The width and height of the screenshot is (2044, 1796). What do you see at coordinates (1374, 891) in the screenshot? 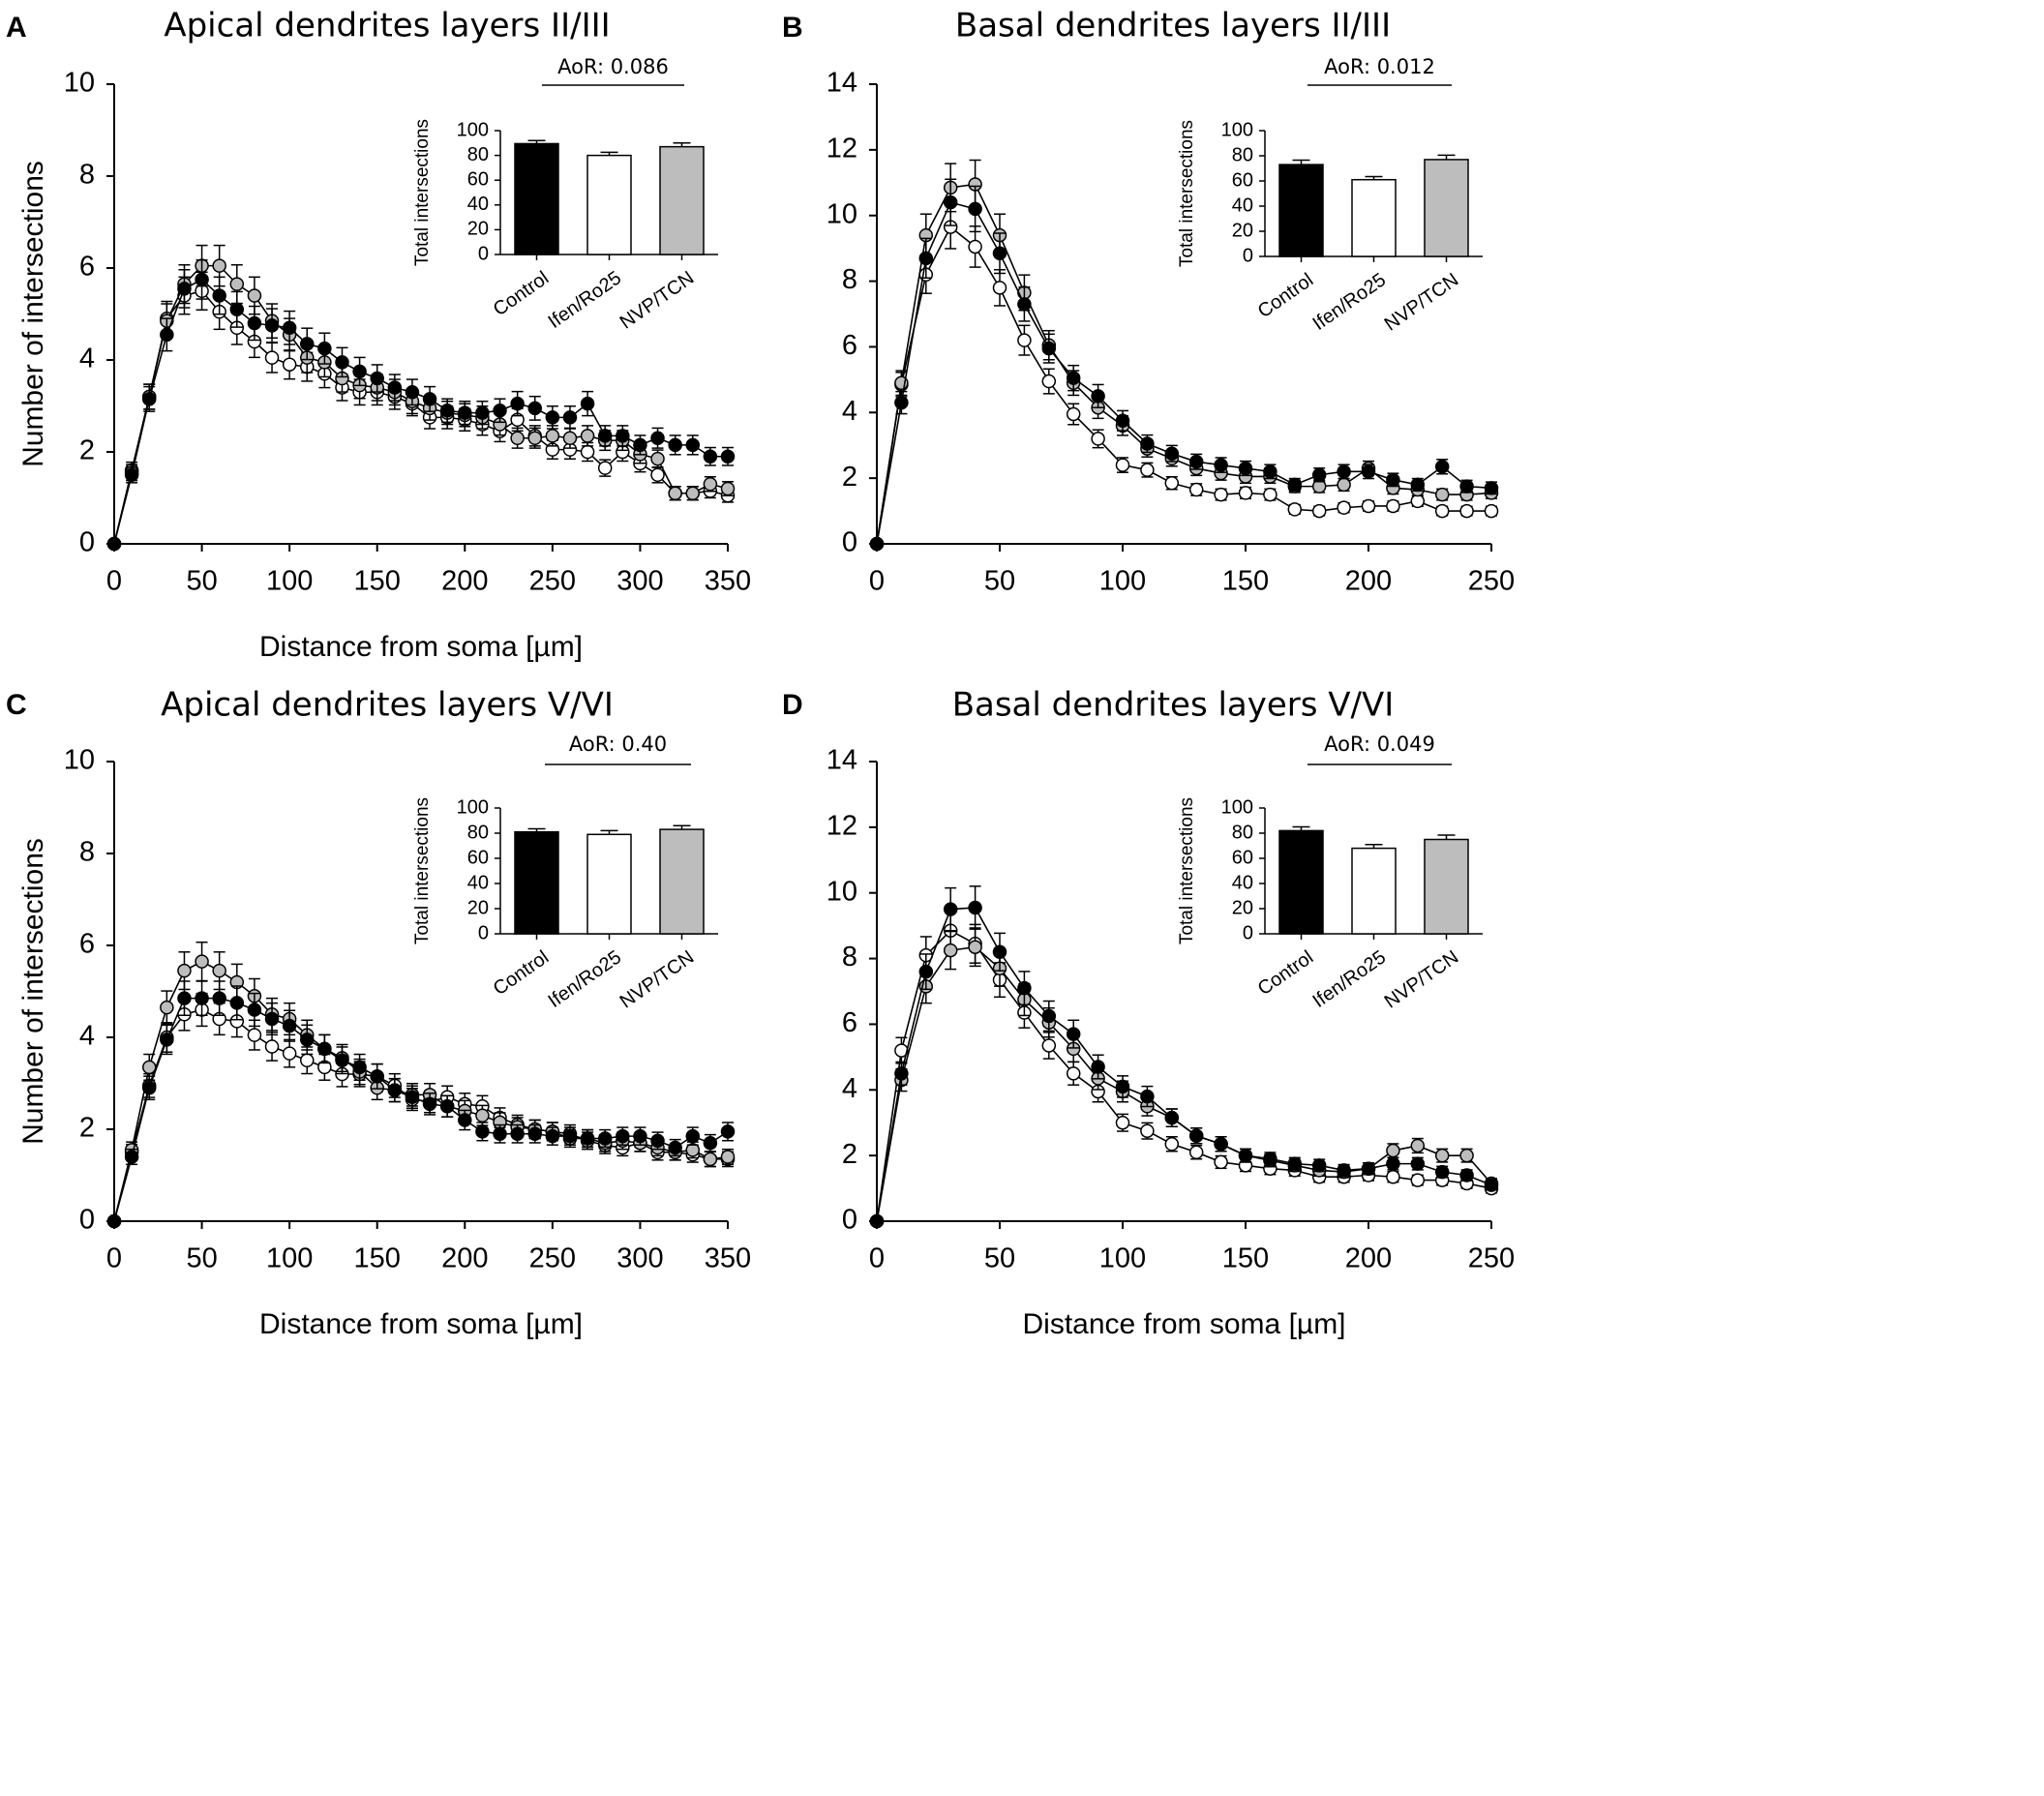
I see `inset-bar-ifen-ro25` at bounding box center [1374, 891].